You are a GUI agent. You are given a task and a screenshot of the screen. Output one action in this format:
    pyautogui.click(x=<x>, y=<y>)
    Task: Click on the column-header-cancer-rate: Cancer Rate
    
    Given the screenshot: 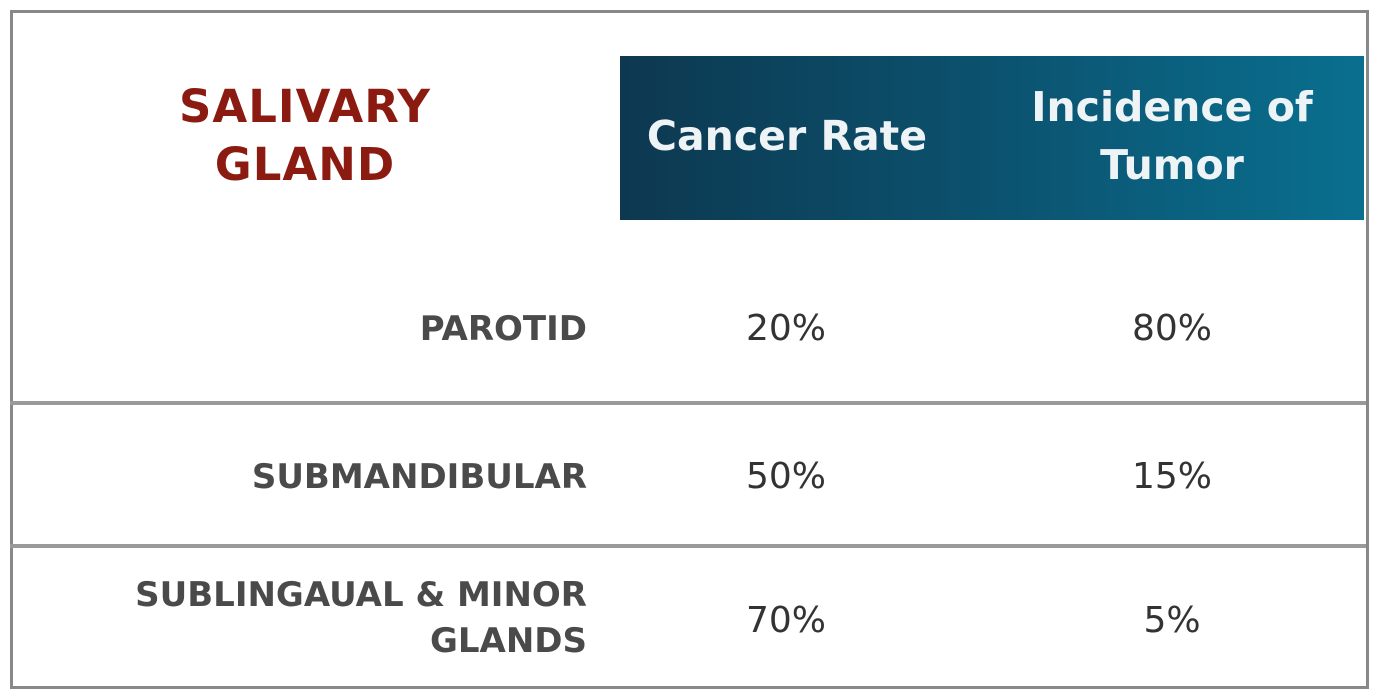 What is the action you would take?
    pyautogui.click(x=787, y=136)
    